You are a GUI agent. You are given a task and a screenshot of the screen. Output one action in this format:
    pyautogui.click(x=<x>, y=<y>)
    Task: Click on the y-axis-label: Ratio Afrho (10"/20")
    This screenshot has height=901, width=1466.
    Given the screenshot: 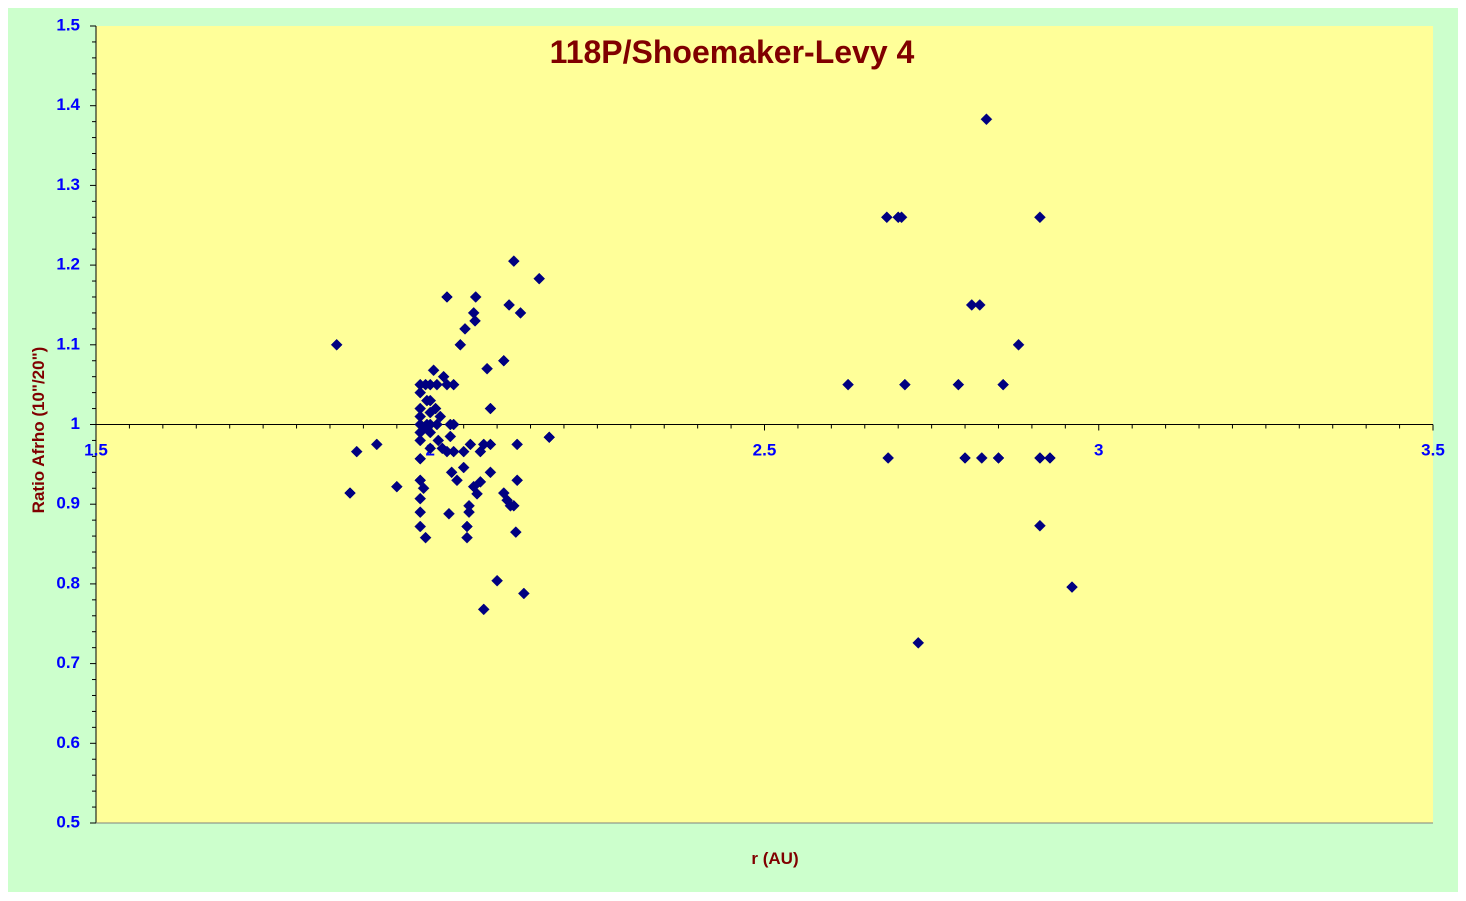 What is the action you would take?
    pyautogui.click(x=38, y=430)
    